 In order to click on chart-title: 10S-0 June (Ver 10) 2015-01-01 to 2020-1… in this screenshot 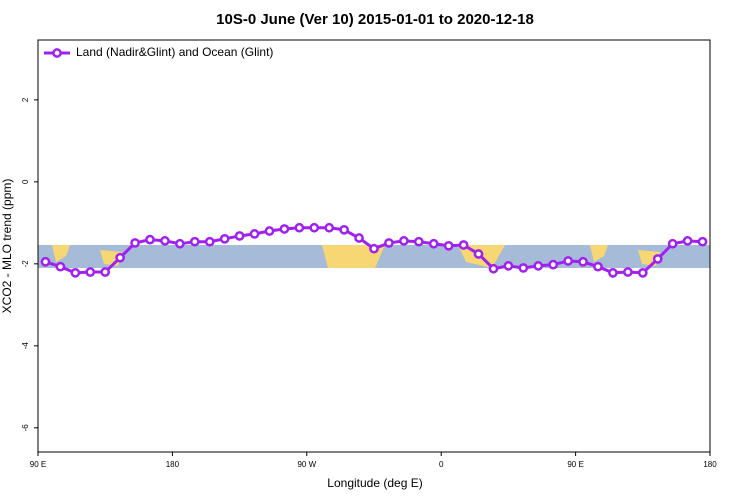, I will do `click(375, 19)`.